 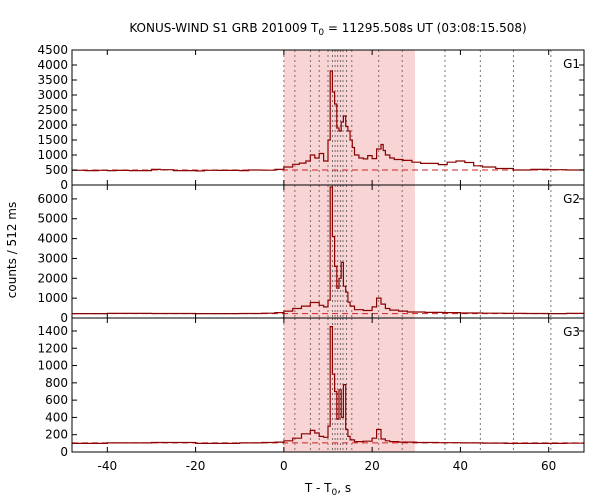 What do you see at coordinates (52, 50) in the screenshot?
I see `y-tick-label: 4500` at bounding box center [52, 50].